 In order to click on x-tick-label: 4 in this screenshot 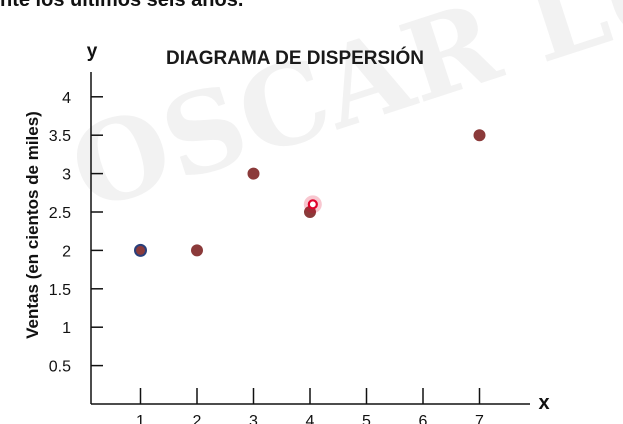, I will do `click(310, 418)`.